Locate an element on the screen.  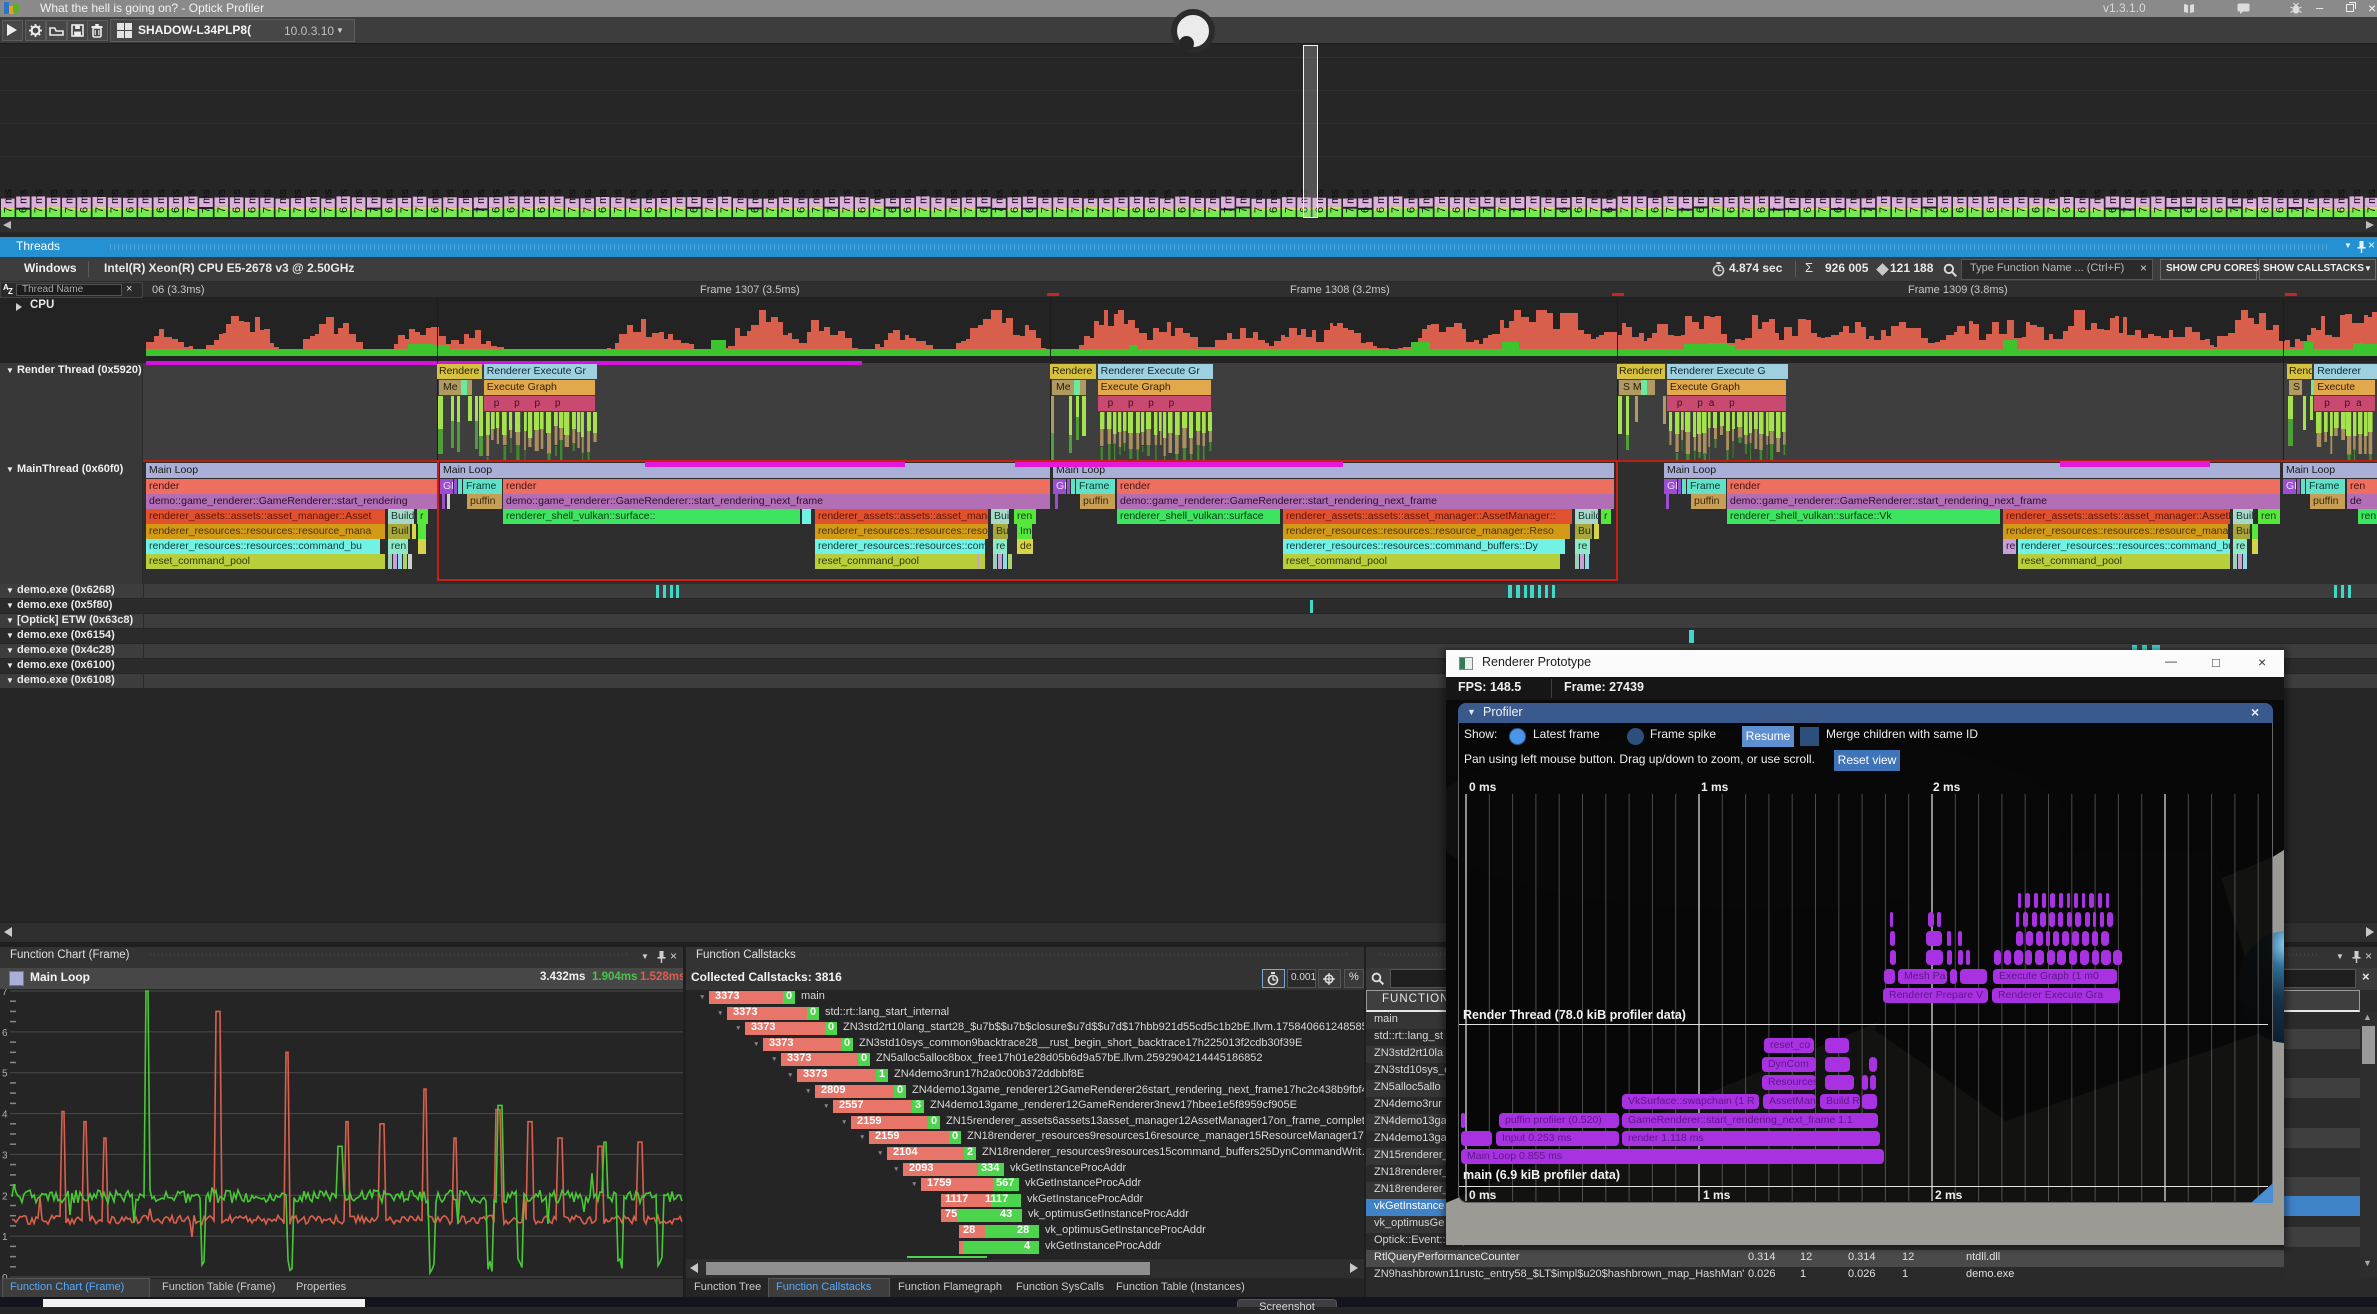
svg-text: 0 is located at coordinates (5, 1275).